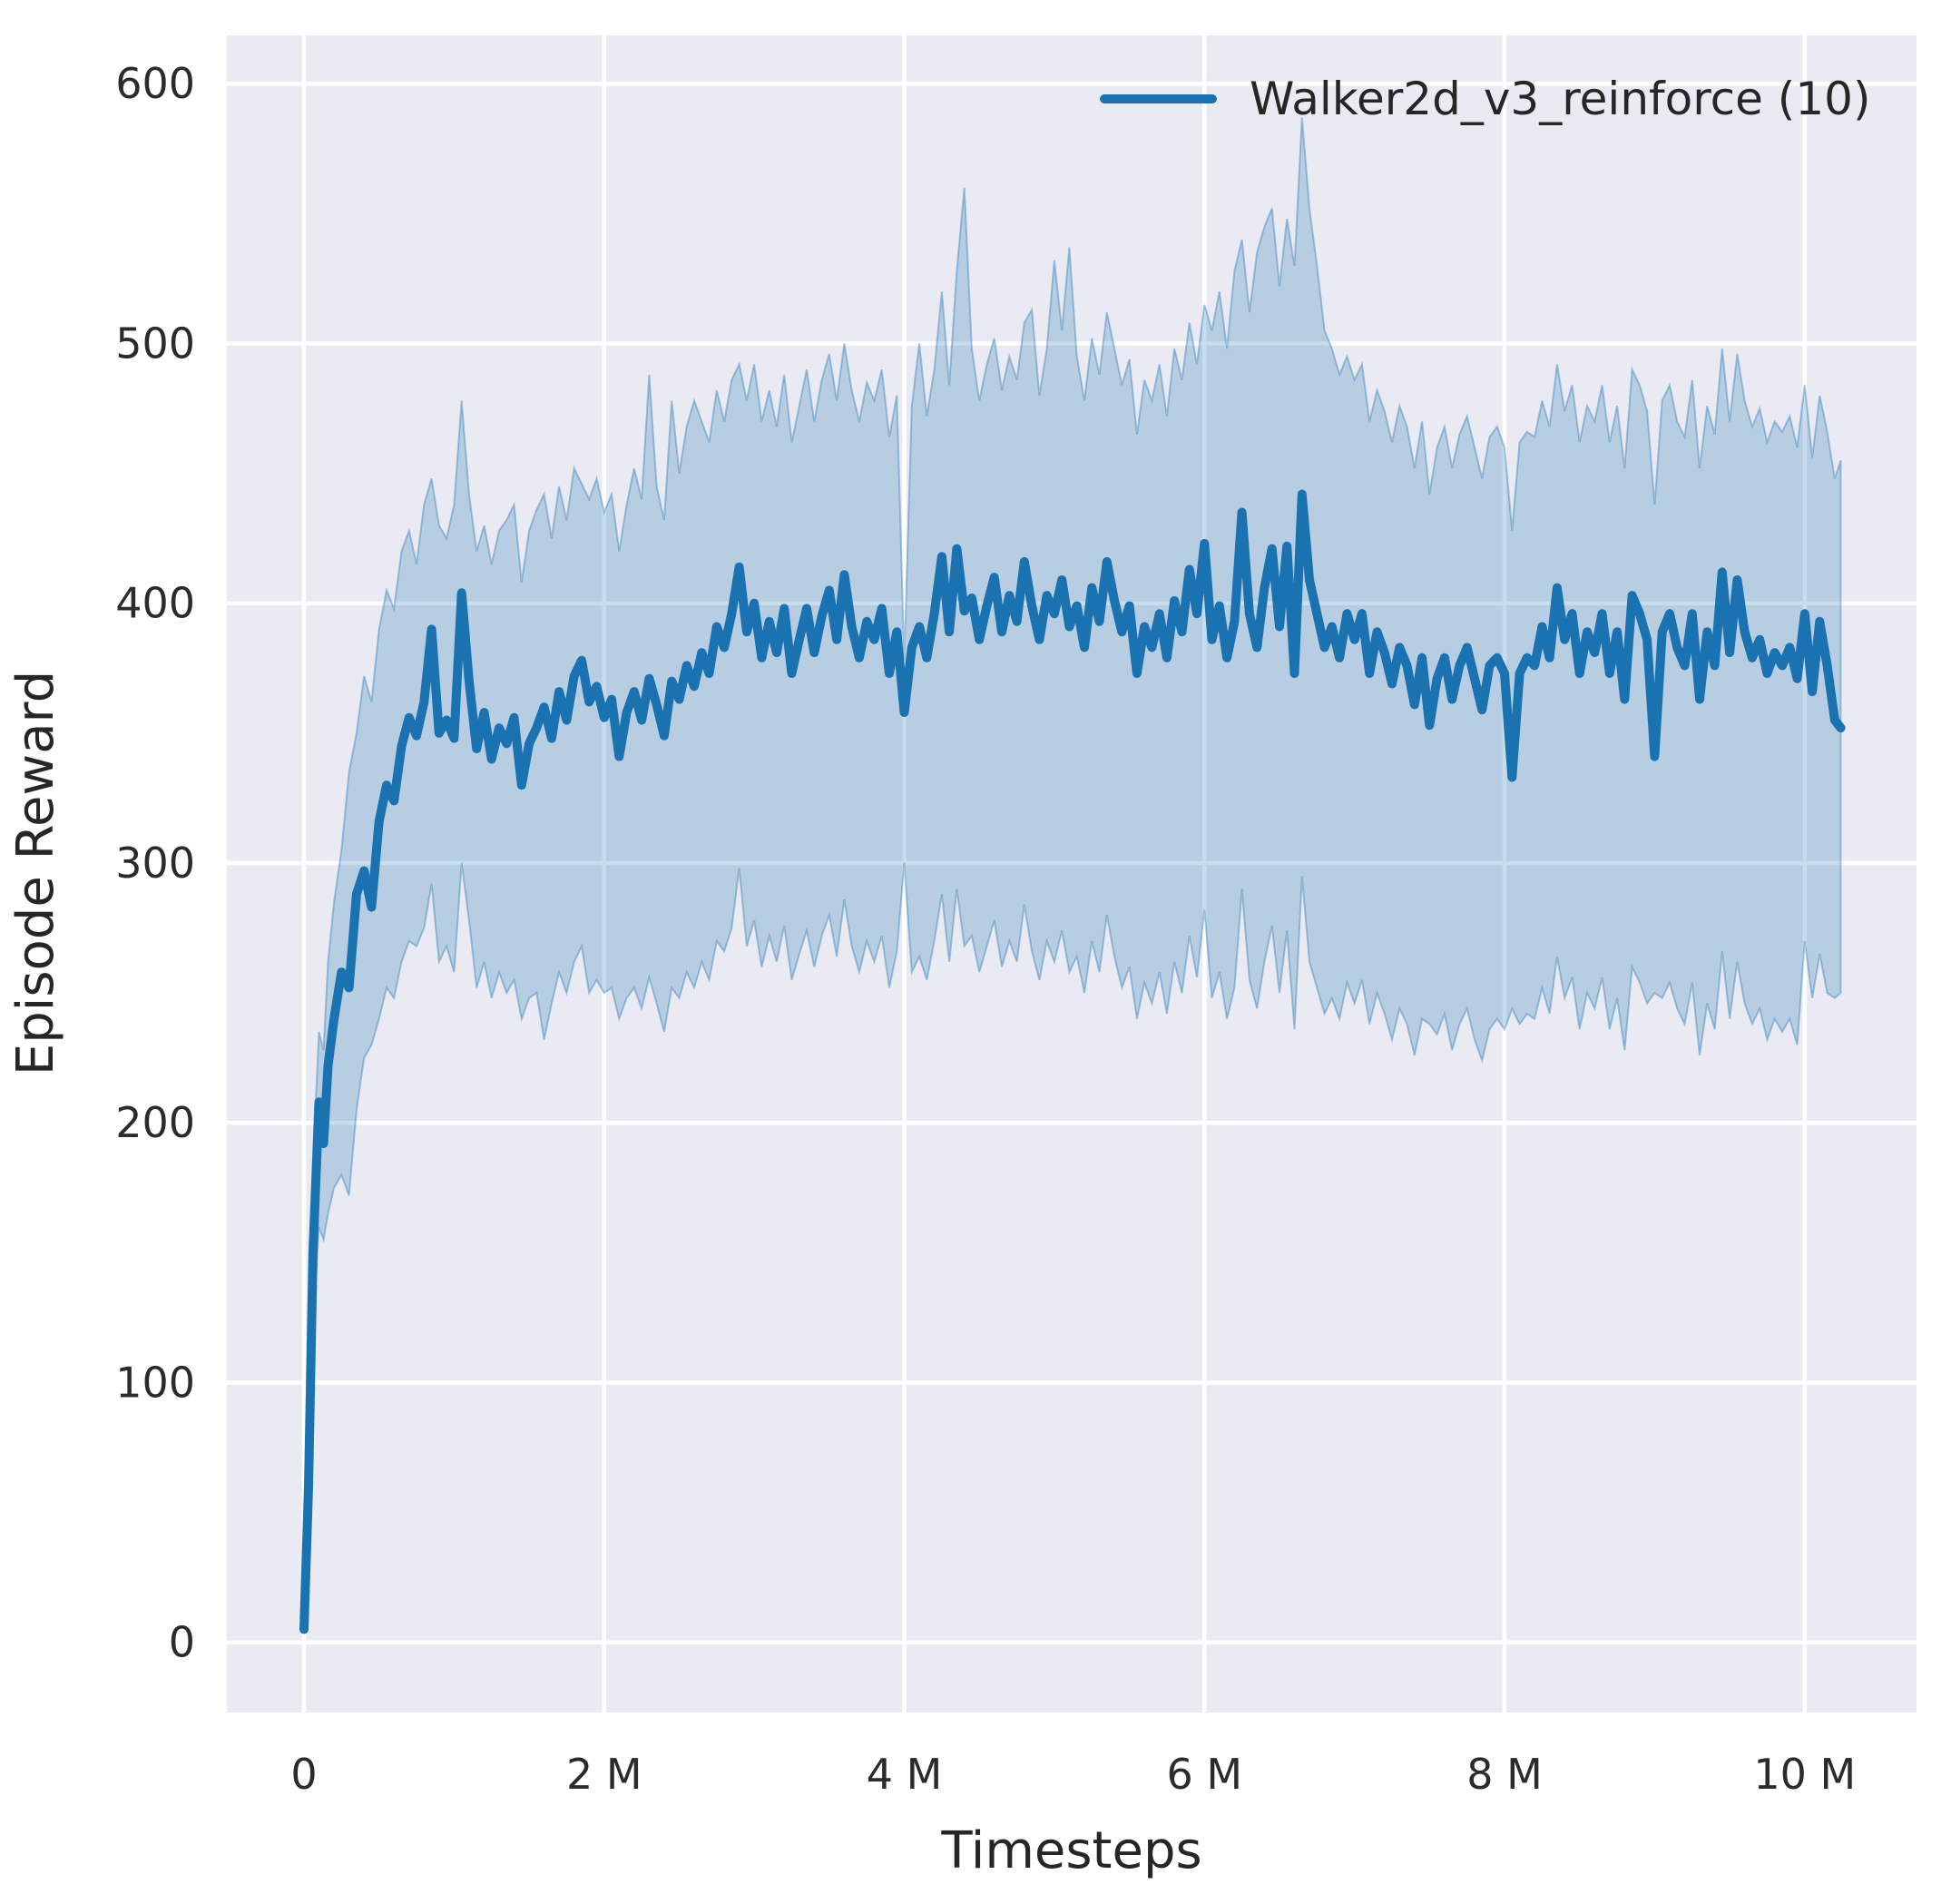 The width and height of the screenshot is (1951, 1904). What do you see at coordinates (155, 1383) in the screenshot?
I see `y-tick-label: 100` at bounding box center [155, 1383].